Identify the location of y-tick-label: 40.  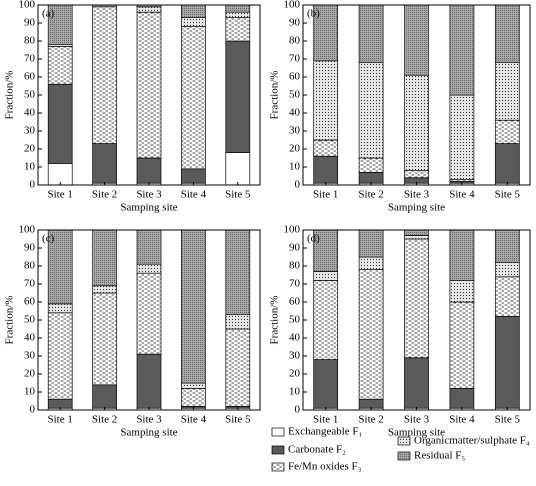
(295, 113).